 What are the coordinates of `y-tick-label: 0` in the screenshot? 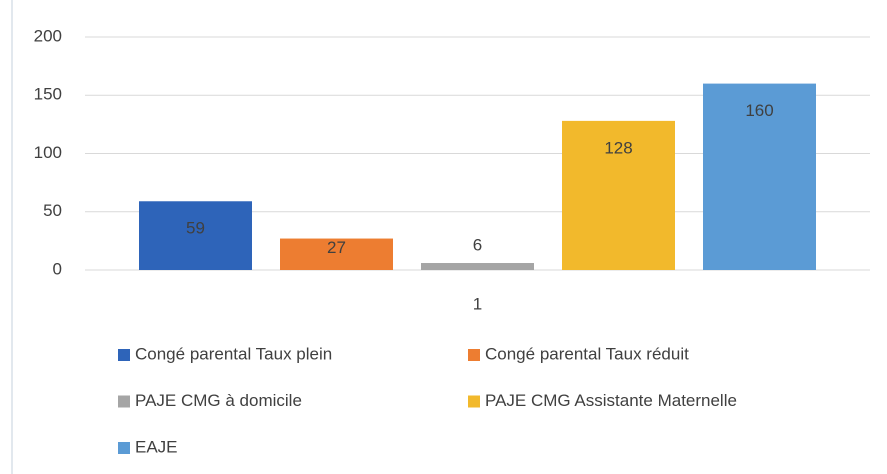 It's located at (57, 268).